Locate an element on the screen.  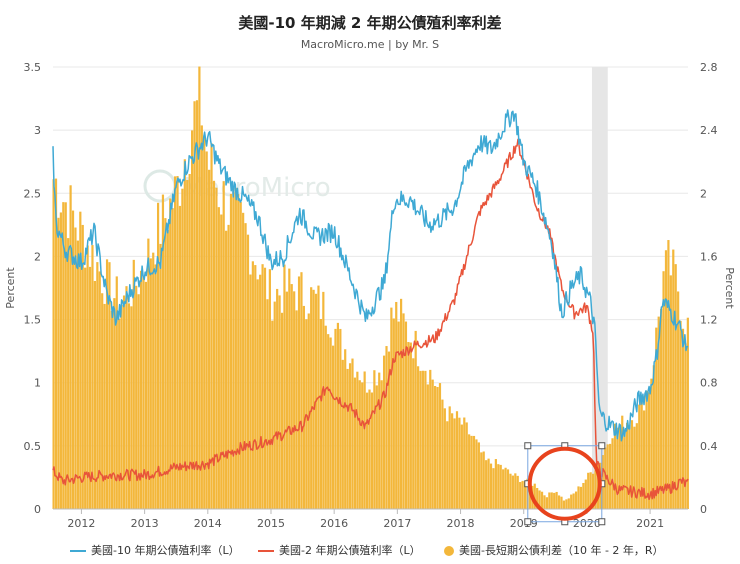
right-tick-label: 0.8 is located at coordinates (709, 383).